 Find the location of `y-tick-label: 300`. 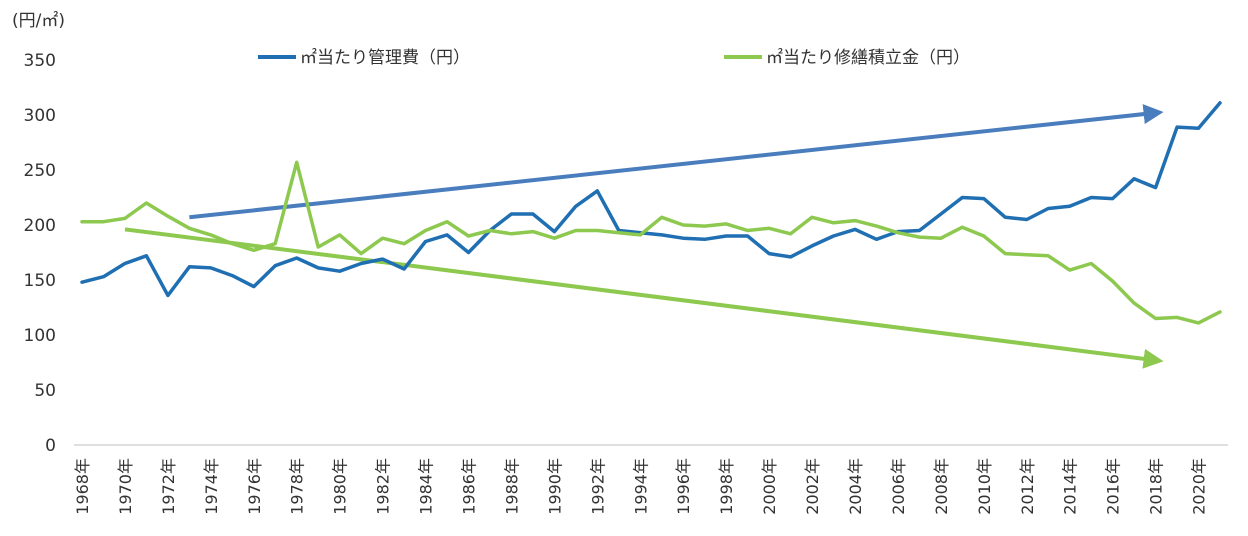

y-tick-label: 300 is located at coordinates (40, 116).